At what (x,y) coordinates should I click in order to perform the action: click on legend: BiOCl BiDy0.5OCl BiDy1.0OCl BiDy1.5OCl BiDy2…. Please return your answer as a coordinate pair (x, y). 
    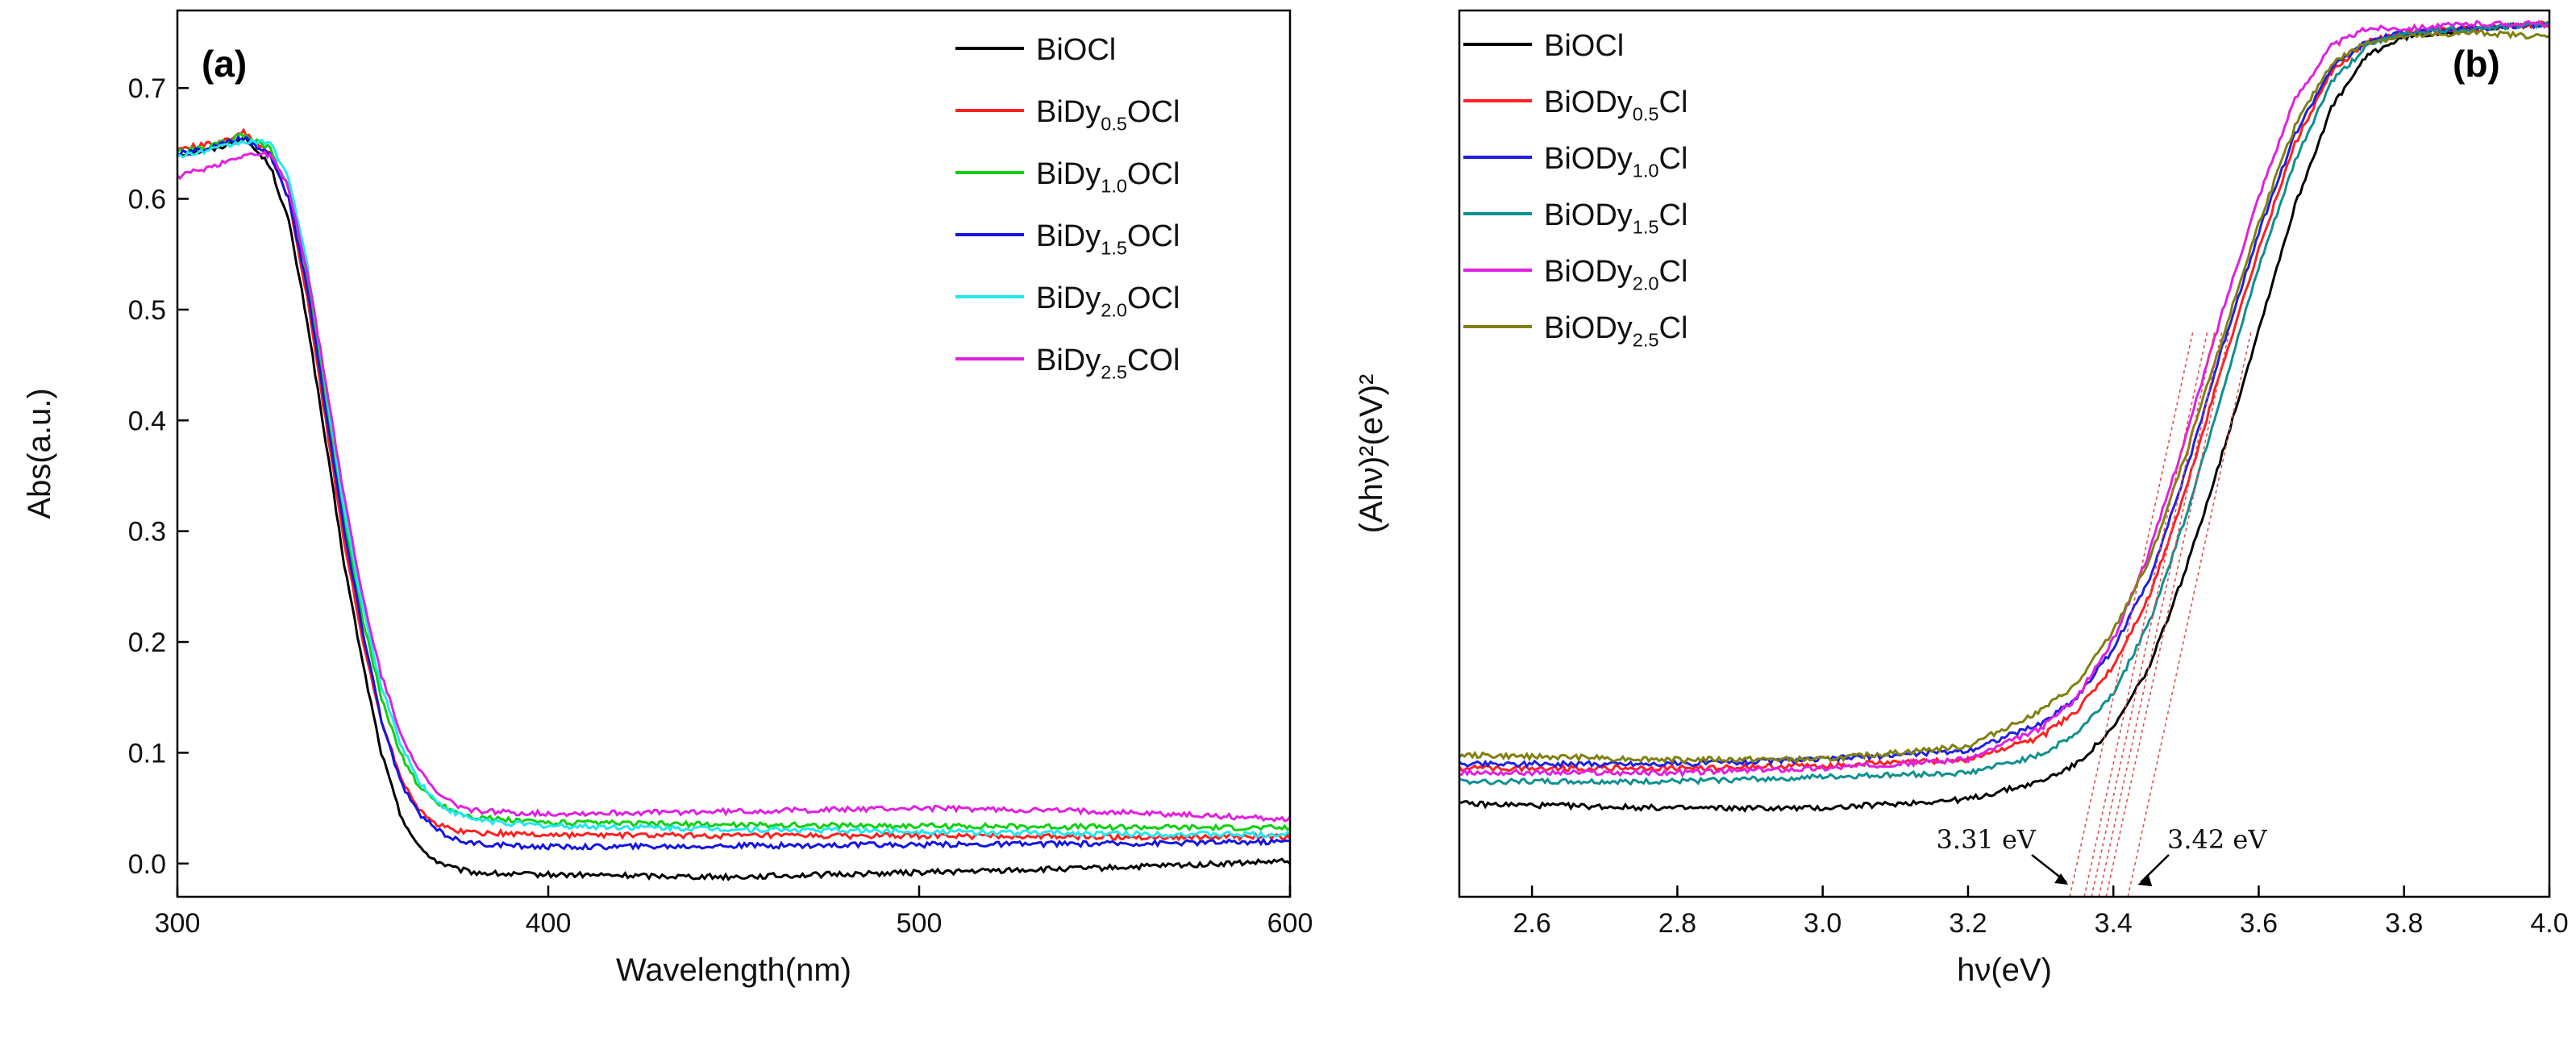
    Looking at the image, I should click on (1067, 208).